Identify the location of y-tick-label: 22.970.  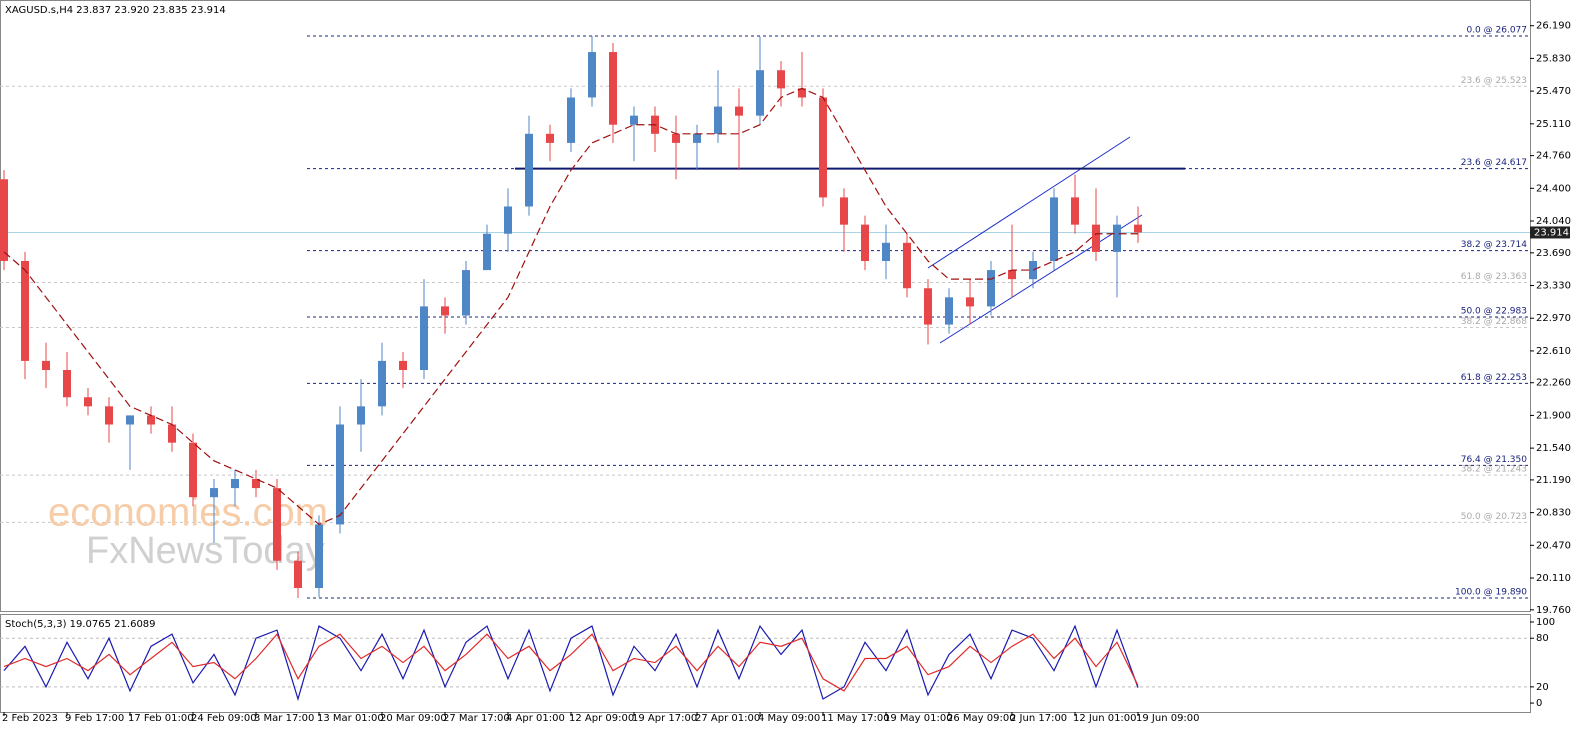
(1553, 318).